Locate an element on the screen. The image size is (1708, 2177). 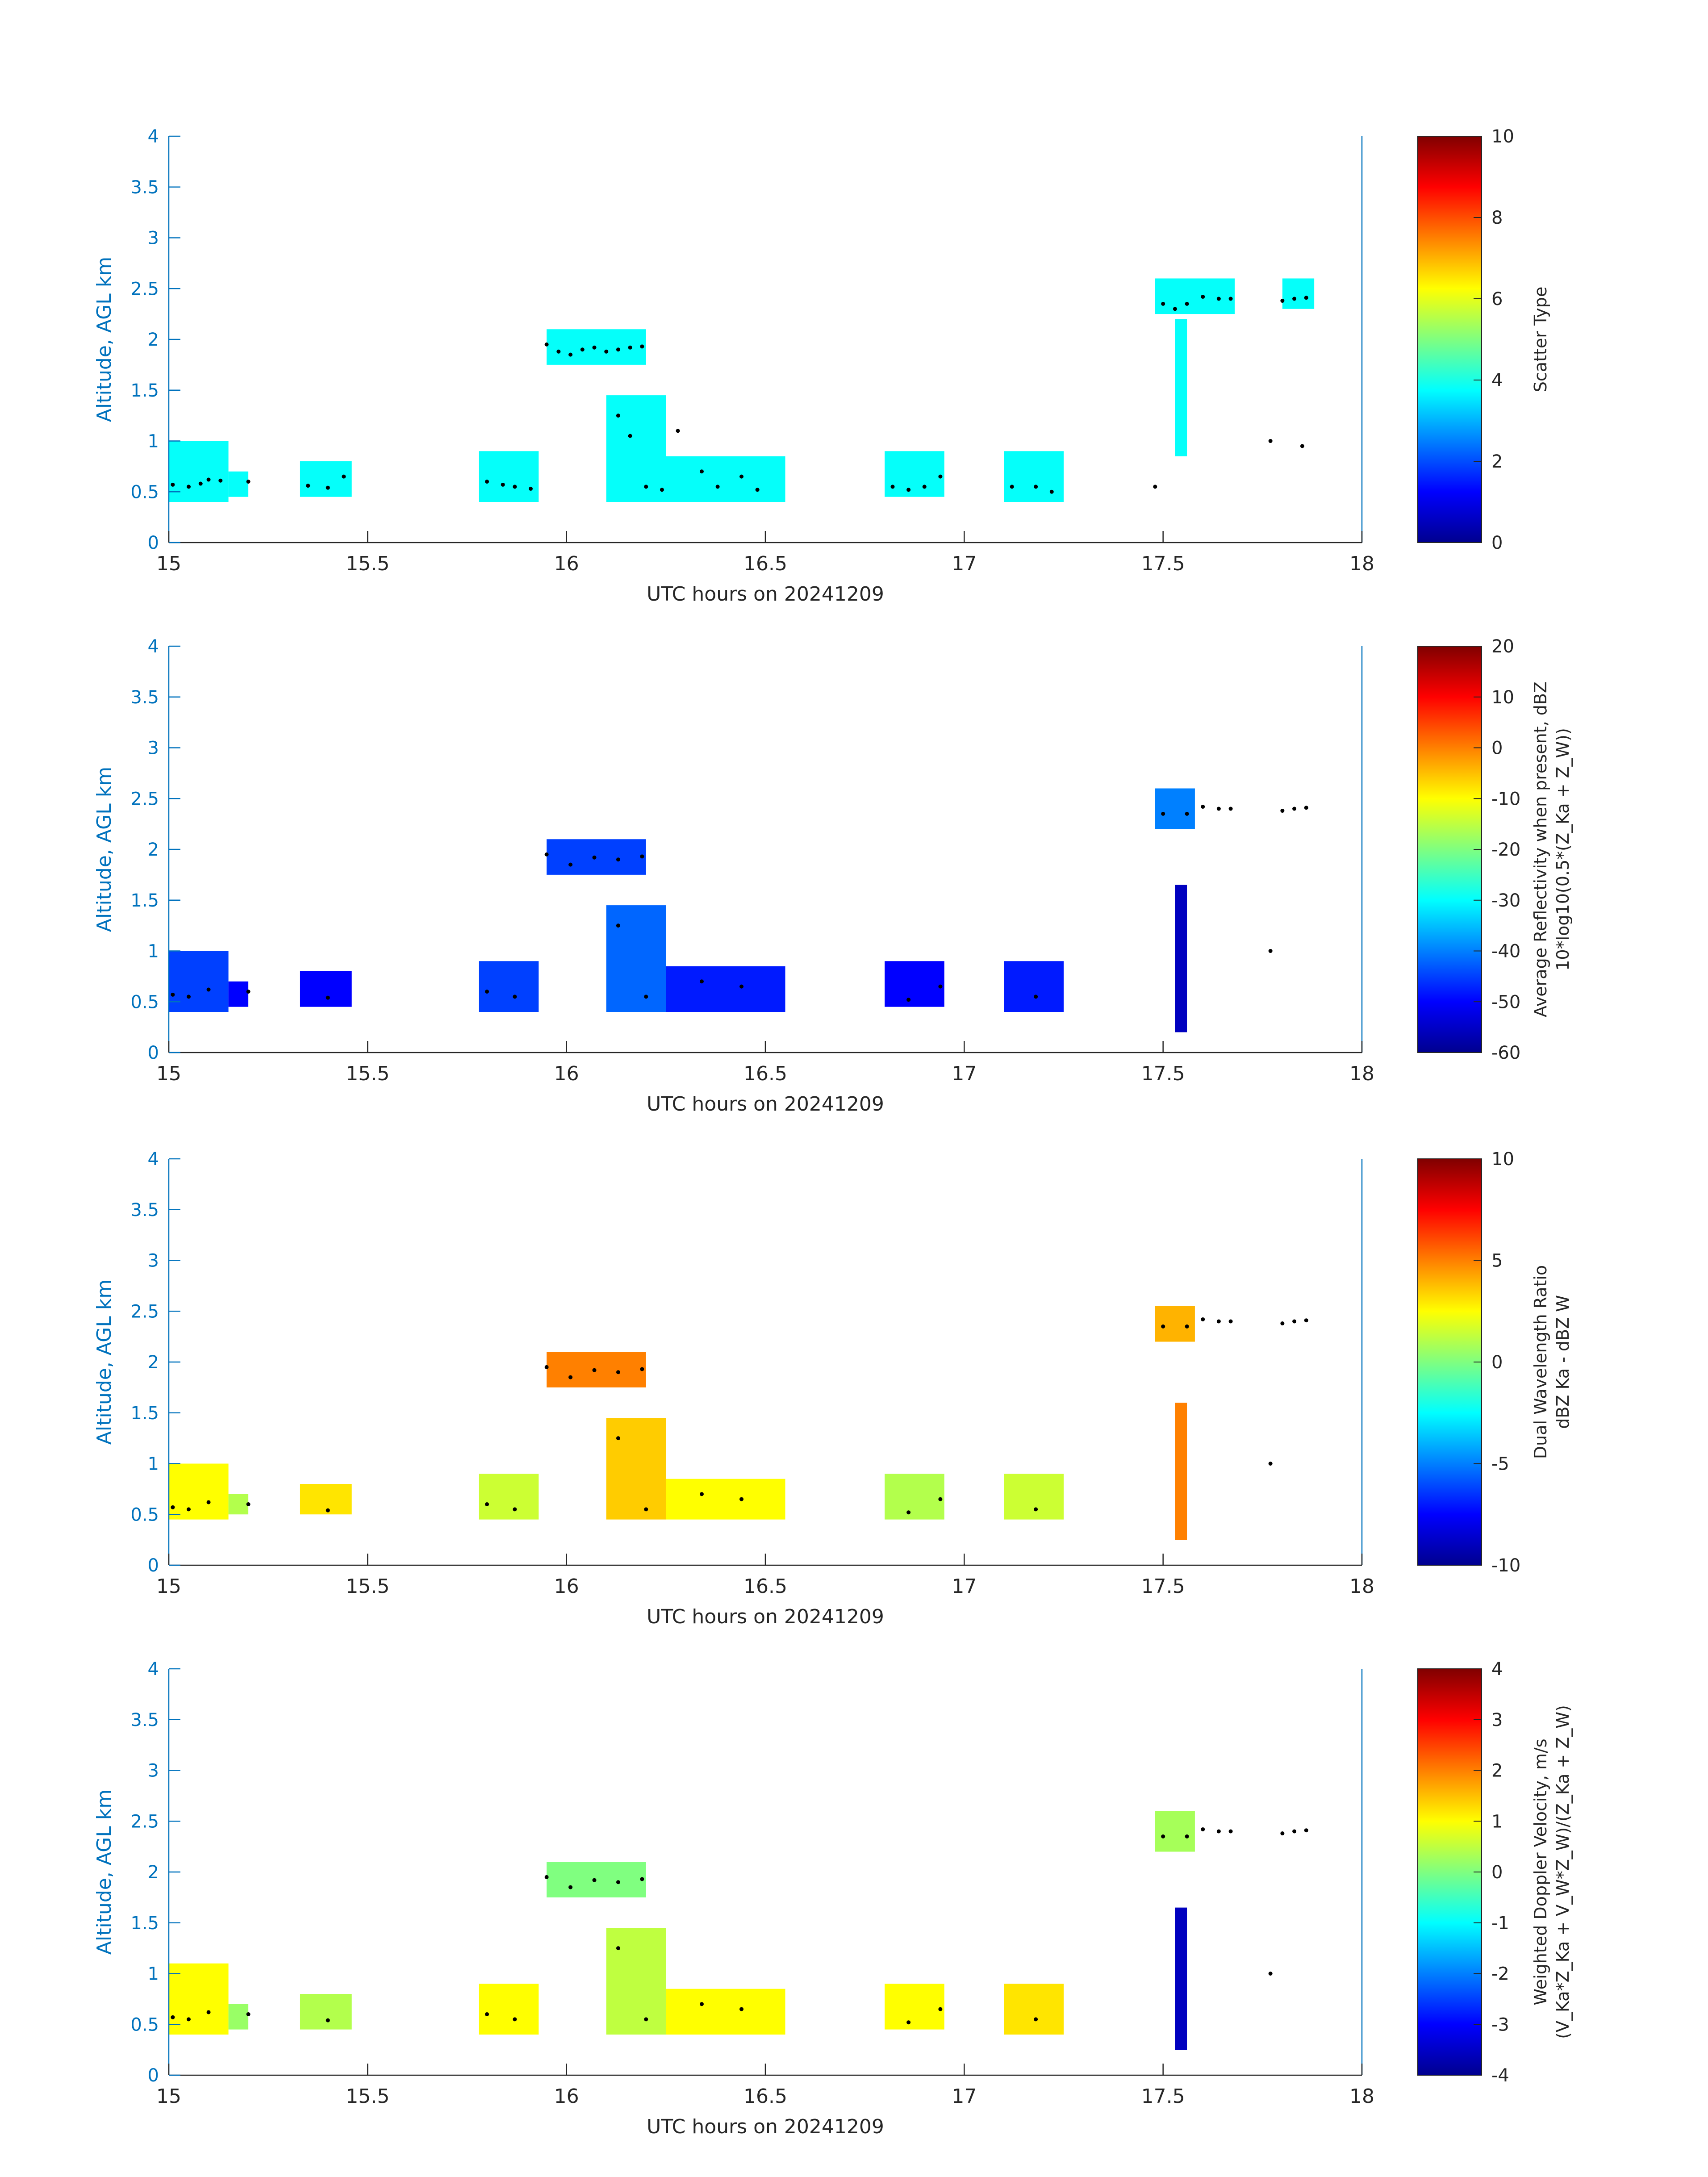
colorbar-label: Scatter Type is located at coordinates (1540, 339).